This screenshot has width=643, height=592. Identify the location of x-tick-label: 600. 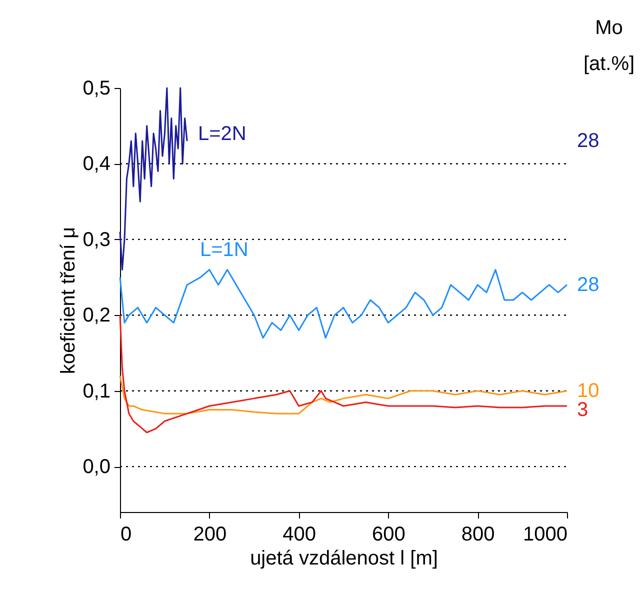
(389, 535).